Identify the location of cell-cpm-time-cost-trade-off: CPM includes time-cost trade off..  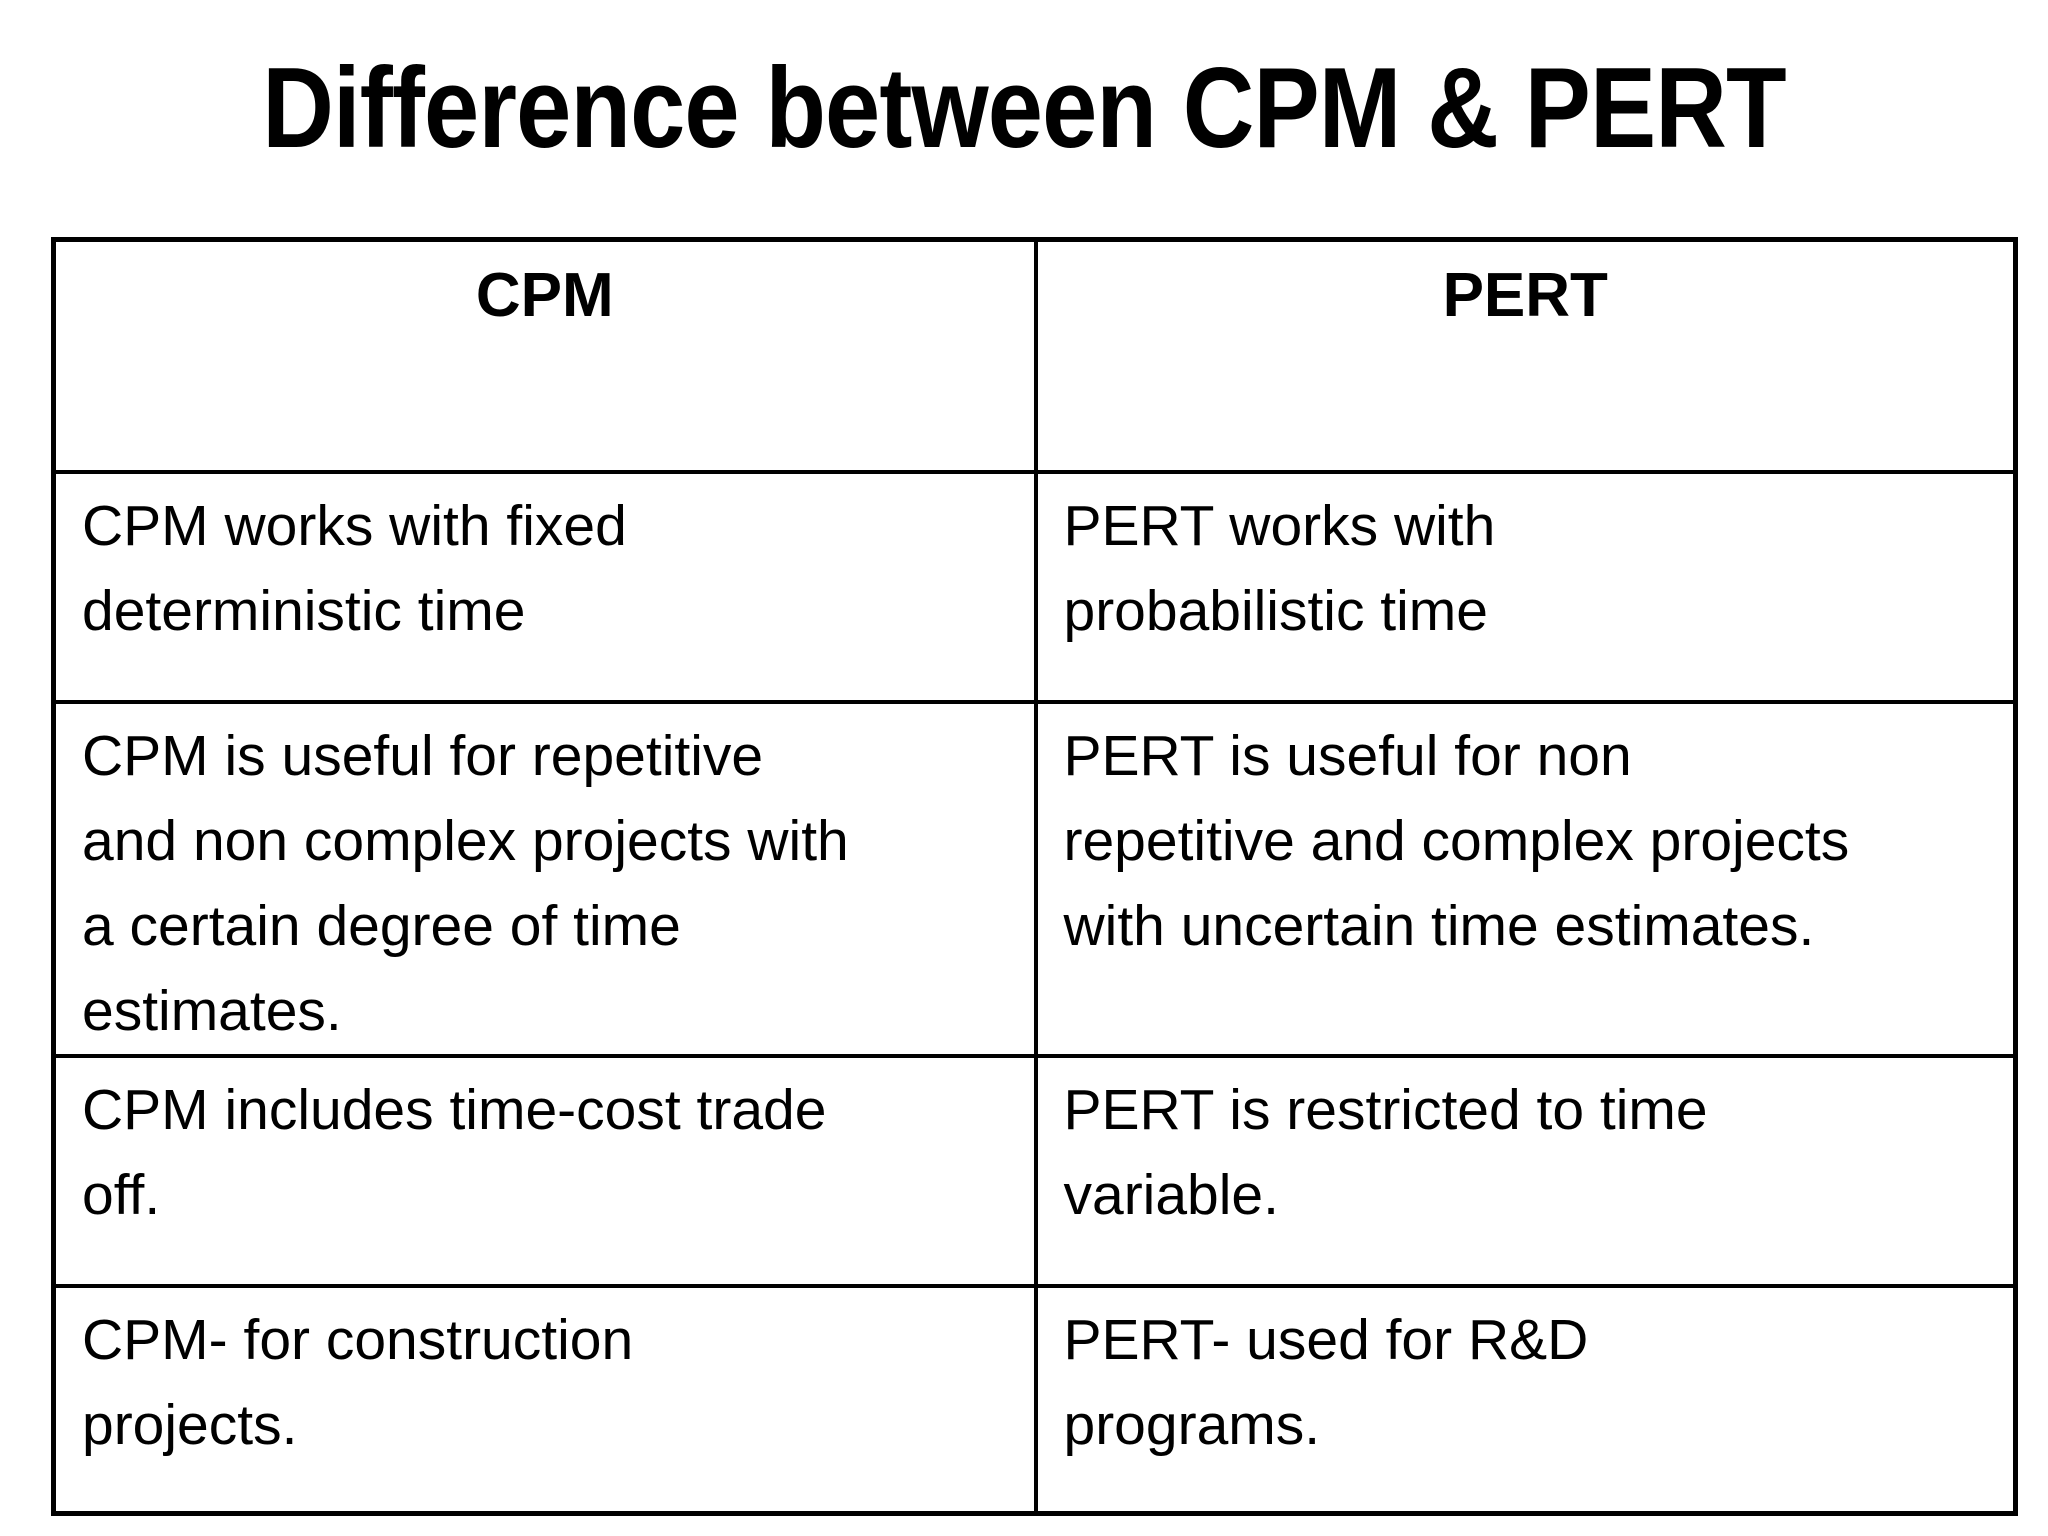
(544, 1170).